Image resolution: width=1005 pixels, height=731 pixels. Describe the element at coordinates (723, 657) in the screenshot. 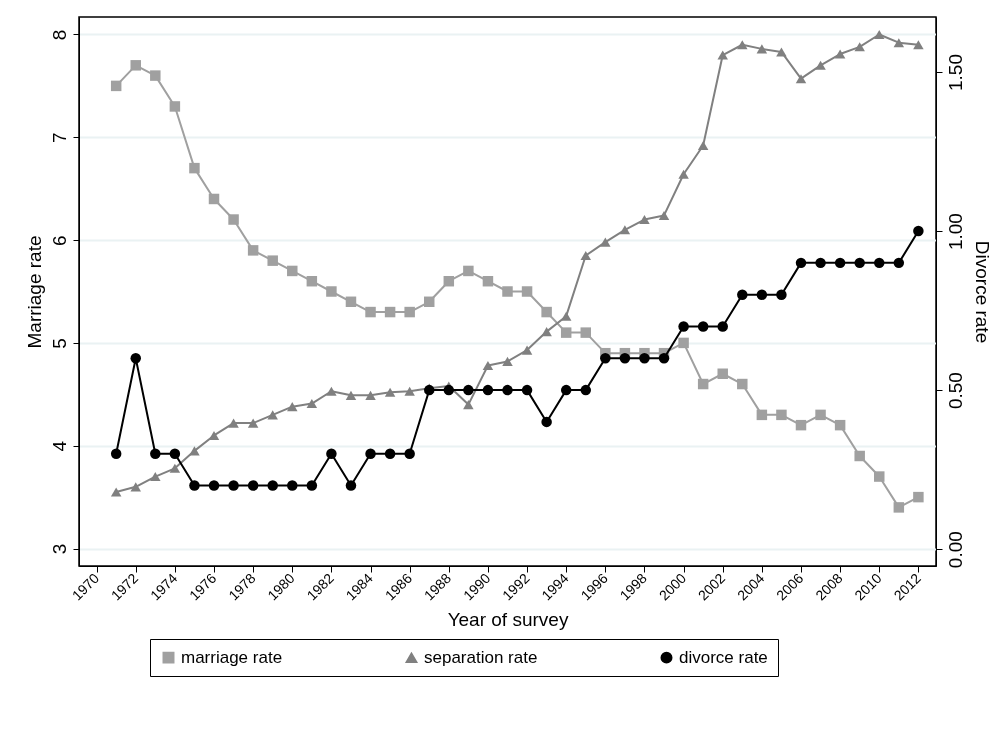

I see `legend-label: divorce rate` at that location.